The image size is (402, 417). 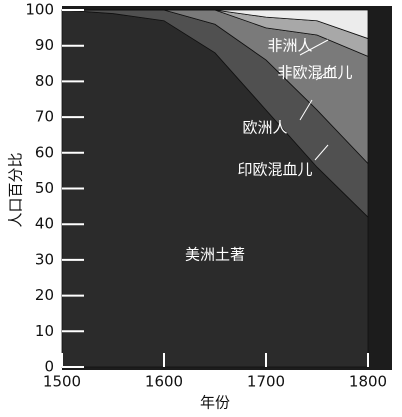 What do you see at coordinates (264, 128) in the screenshot?
I see `series-label: 欧洲人` at bounding box center [264, 128].